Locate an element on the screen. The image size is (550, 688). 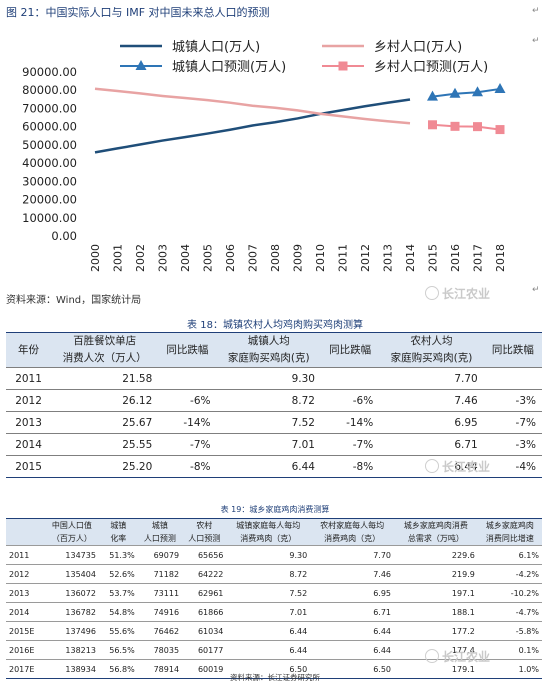
table19-cell: 61866 is located at coordinates (204, 612).